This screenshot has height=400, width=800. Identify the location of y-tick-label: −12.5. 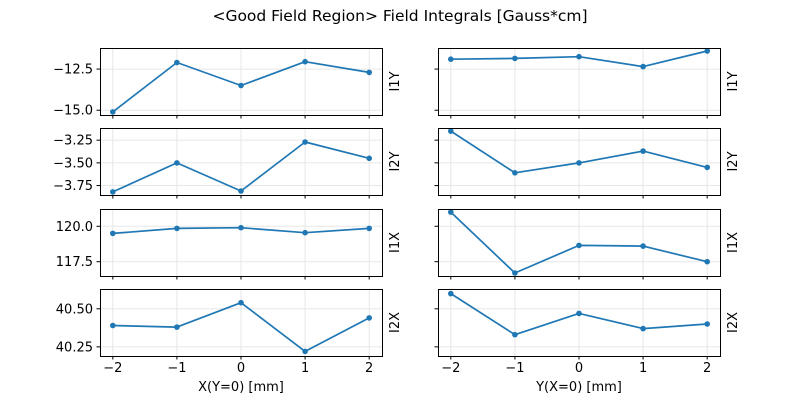
(73, 70).